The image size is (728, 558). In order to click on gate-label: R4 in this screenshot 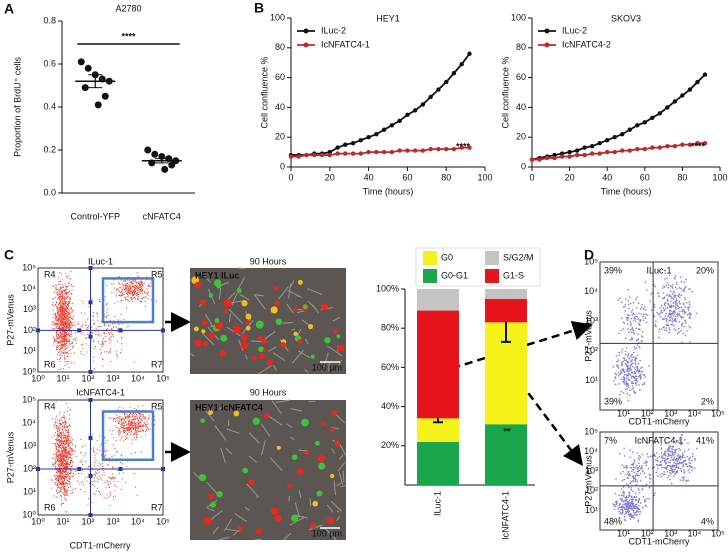, I will do `click(50, 406)`.